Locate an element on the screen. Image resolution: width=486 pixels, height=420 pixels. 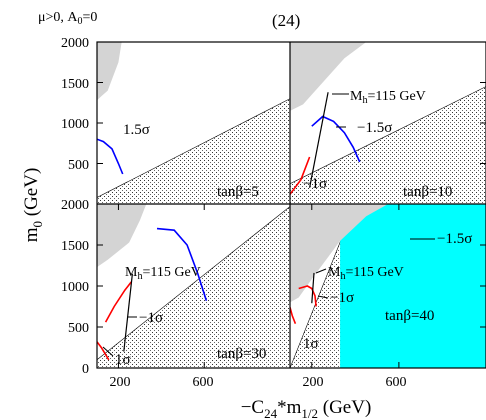
p3-label-mh115: Mh=115 GeV is located at coordinates (163, 273).